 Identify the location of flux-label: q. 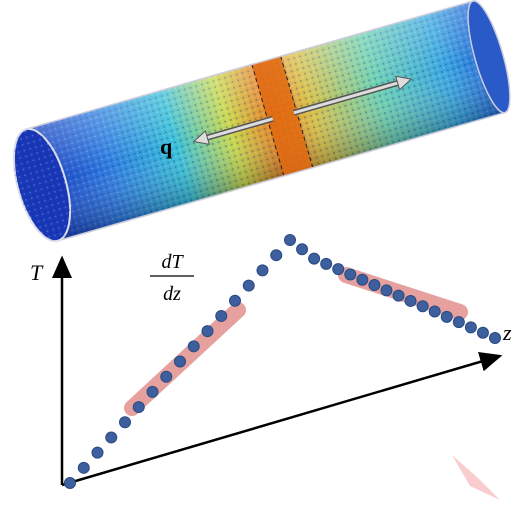
(166, 146).